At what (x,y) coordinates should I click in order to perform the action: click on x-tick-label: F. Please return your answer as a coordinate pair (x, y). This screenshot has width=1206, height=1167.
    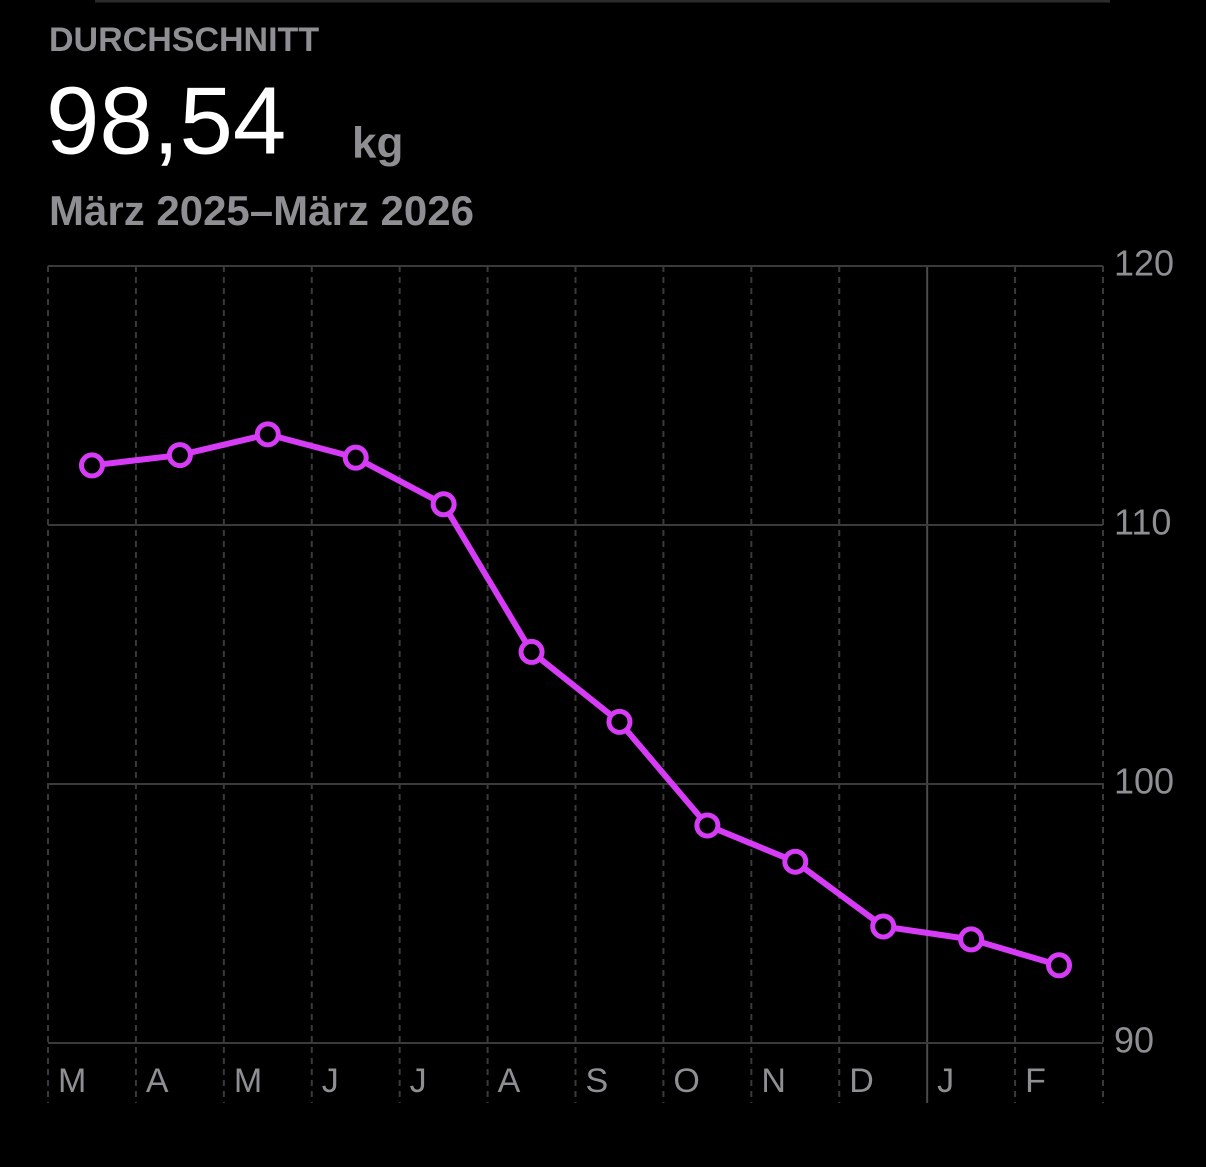
    Looking at the image, I should click on (1035, 1081).